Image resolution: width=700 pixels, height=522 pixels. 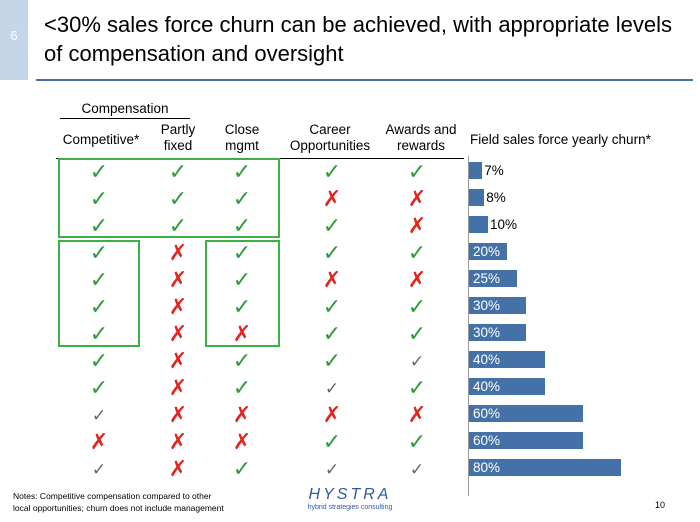 What do you see at coordinates (242, 137) in the screenshot?
I see `col-header-close-mgmt: Close mgmt` at bounding box center [242, 137].